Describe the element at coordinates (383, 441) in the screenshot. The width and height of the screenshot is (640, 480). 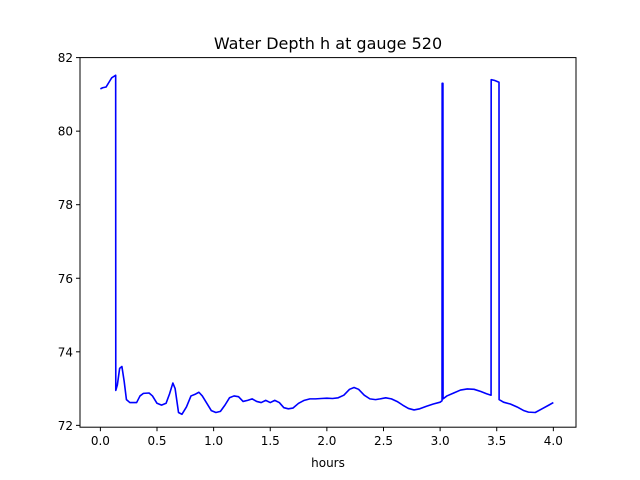
I see `x-tick-label: 2.5` at that location.